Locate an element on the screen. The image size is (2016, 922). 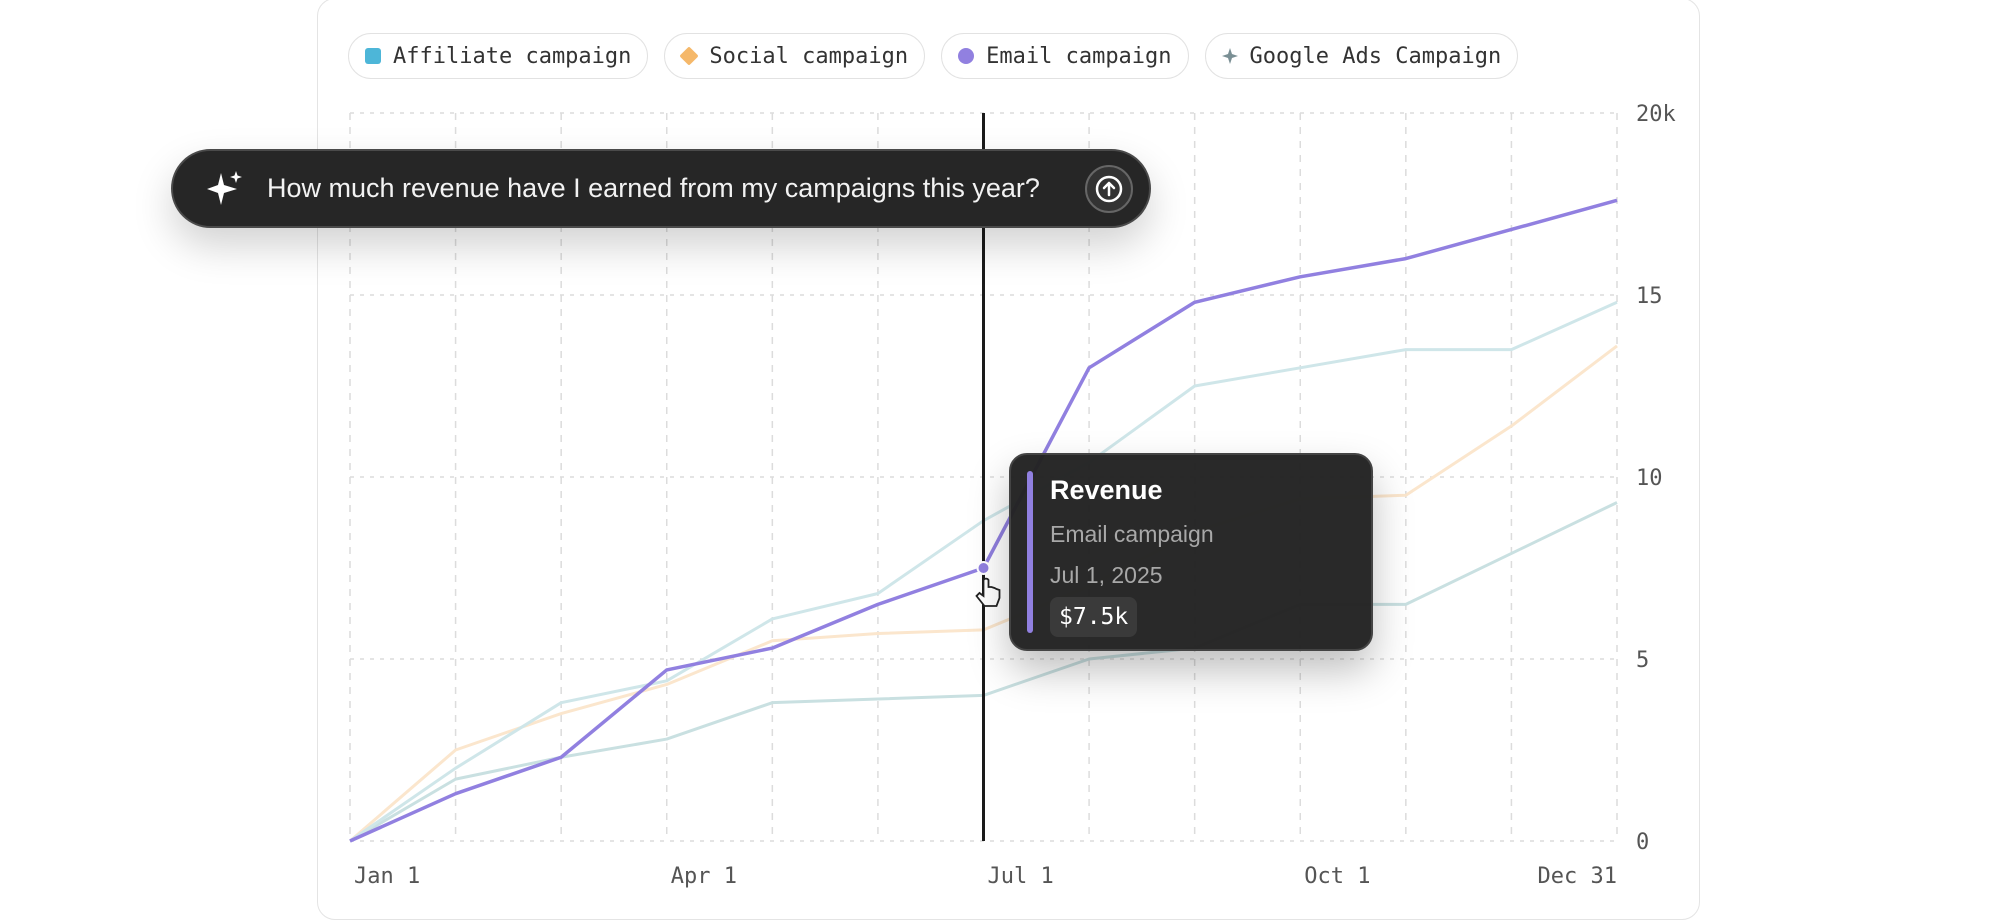
send-button is located at coordinates (1109, 188).